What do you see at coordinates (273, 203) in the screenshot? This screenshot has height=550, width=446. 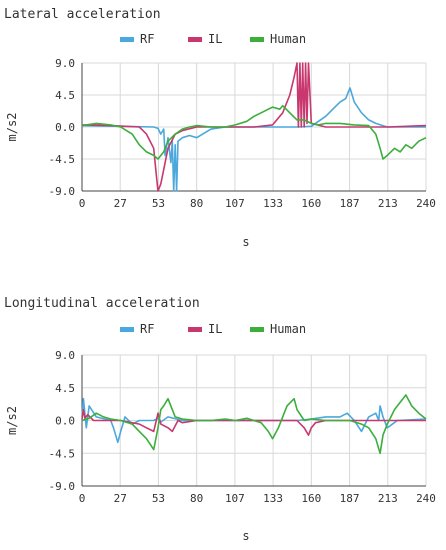 I see `x-tick-label-0-5: 133` at bounding box center [273, 203].